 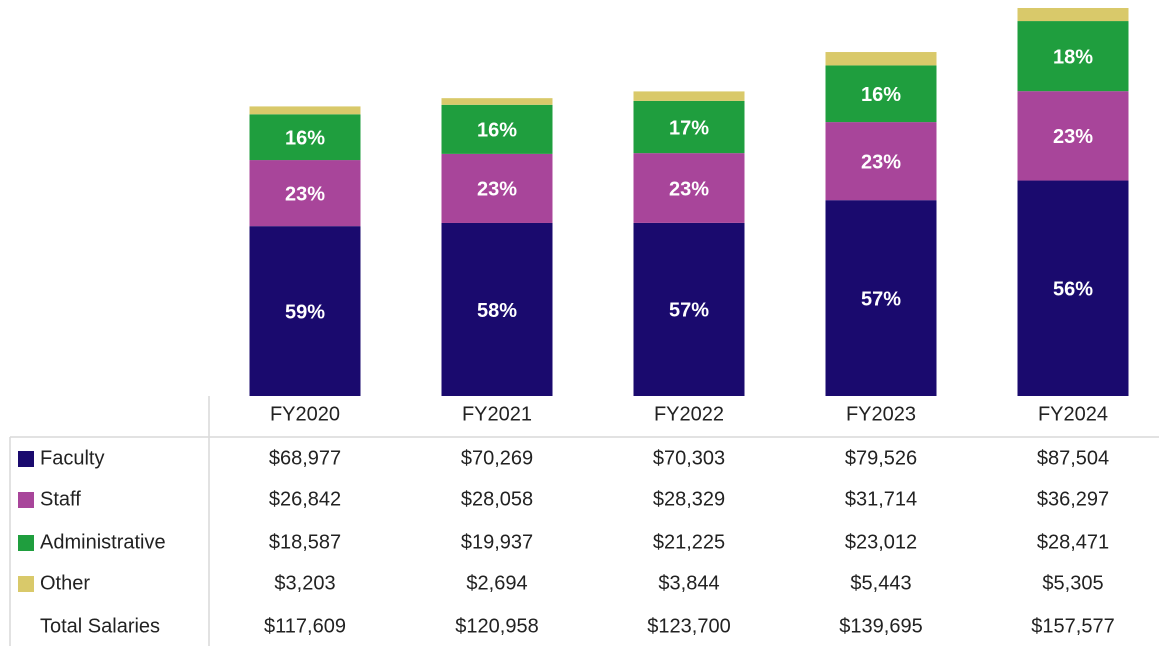 What do you see at coordinates (1072, 583) in the screenshot?
I see `table-cell: $5,305` at bounding box center [1072, 583].